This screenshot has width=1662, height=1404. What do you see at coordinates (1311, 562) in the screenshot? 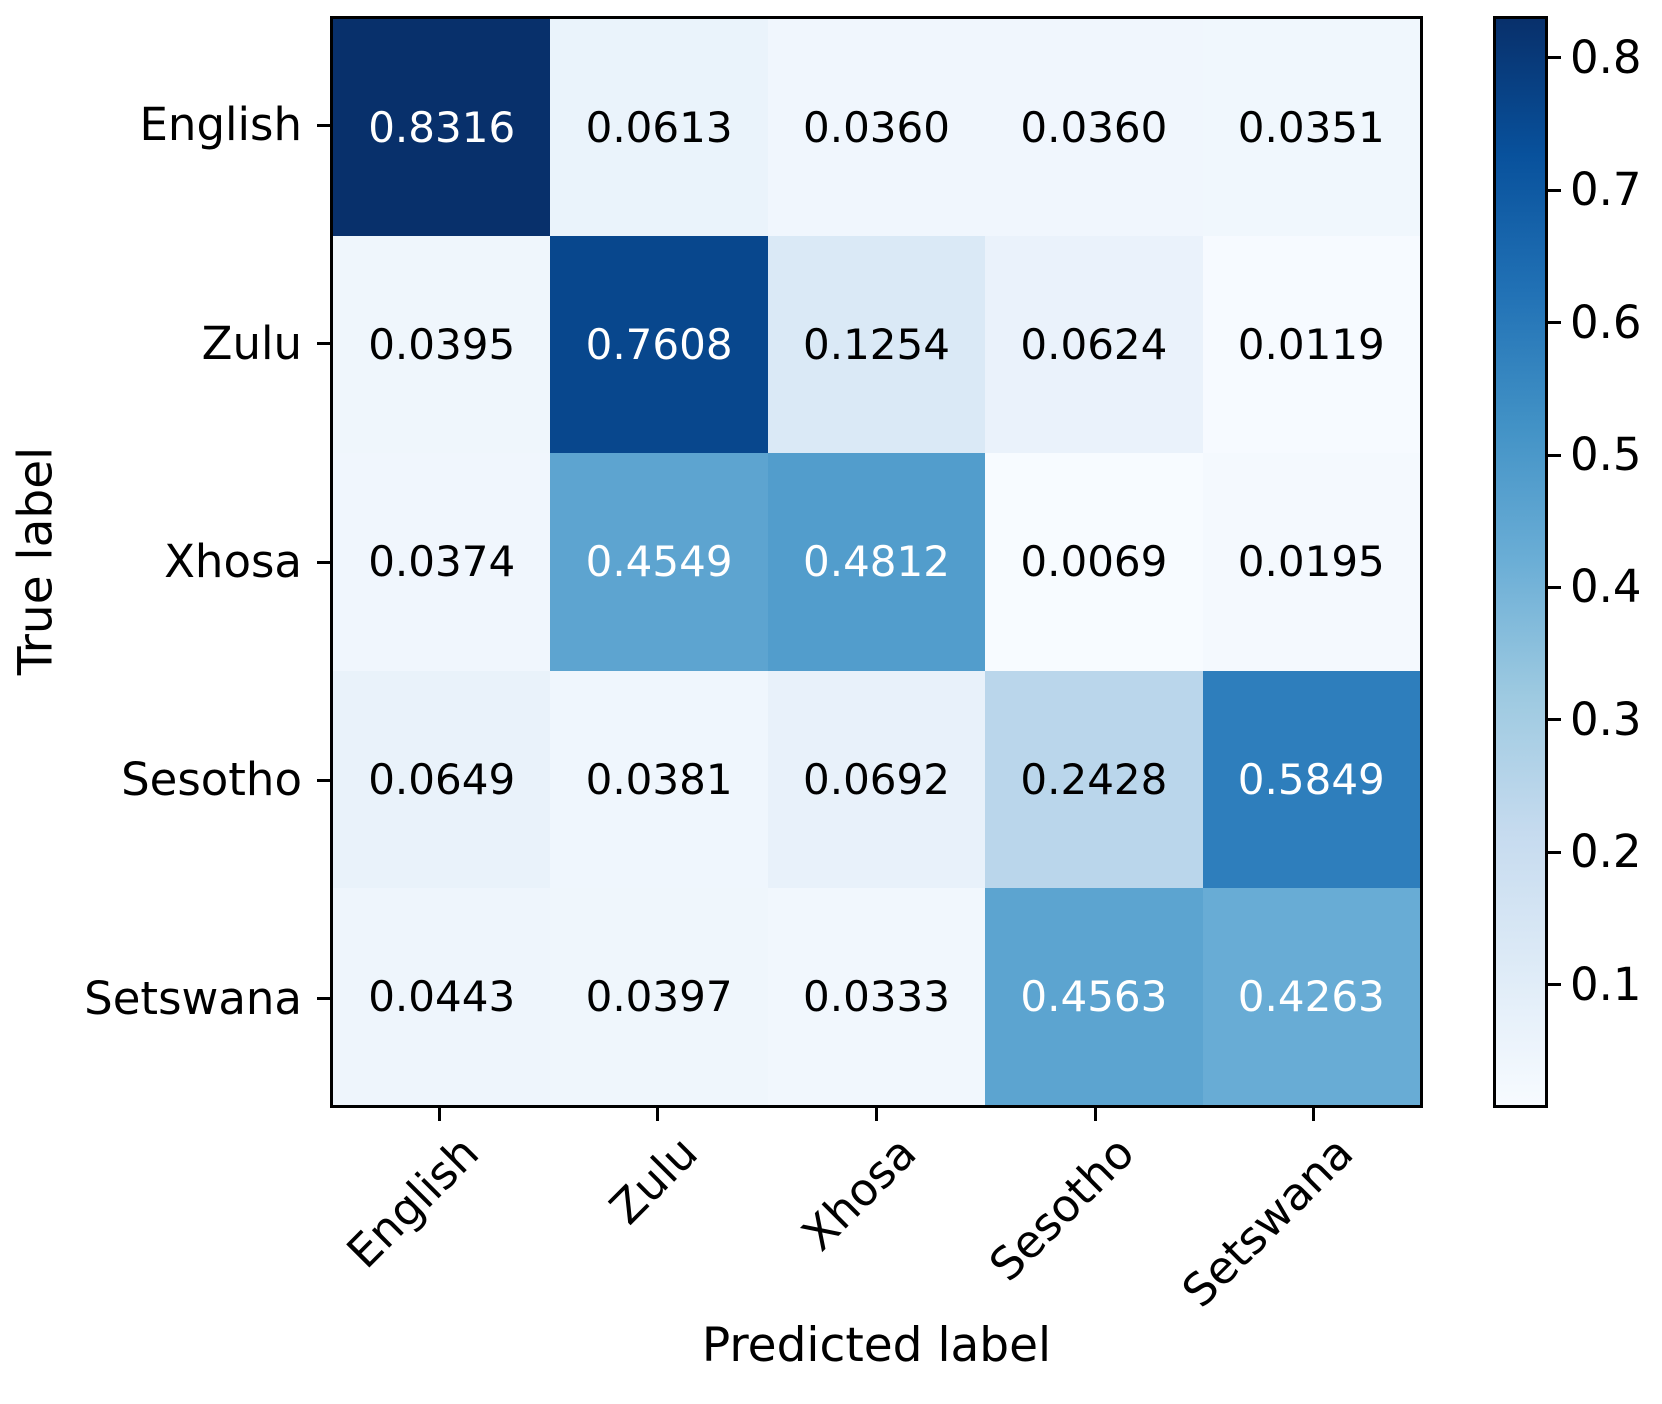
I see `heatmap-cell: 0.0195` at bounding box center [1311, 562].